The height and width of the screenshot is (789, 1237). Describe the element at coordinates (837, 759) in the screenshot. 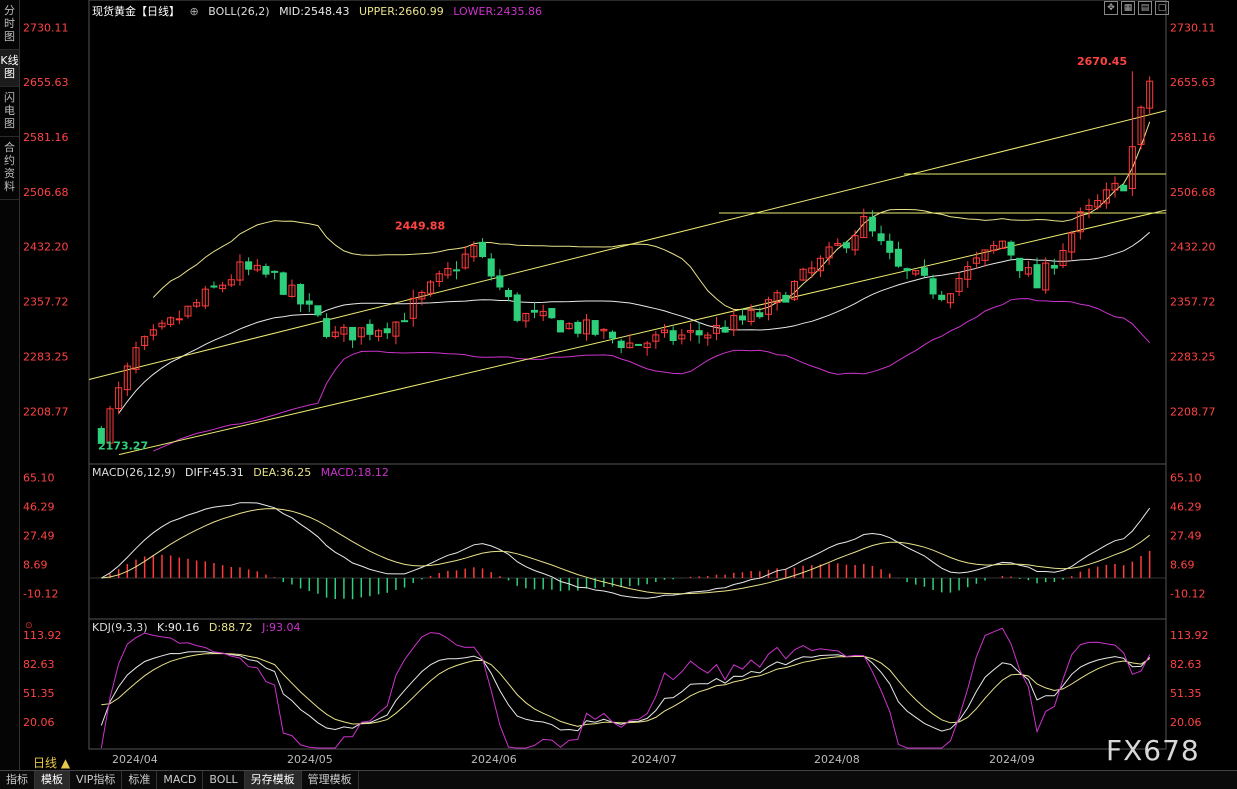

I see `x-tick-label: 2024/08` at that location.